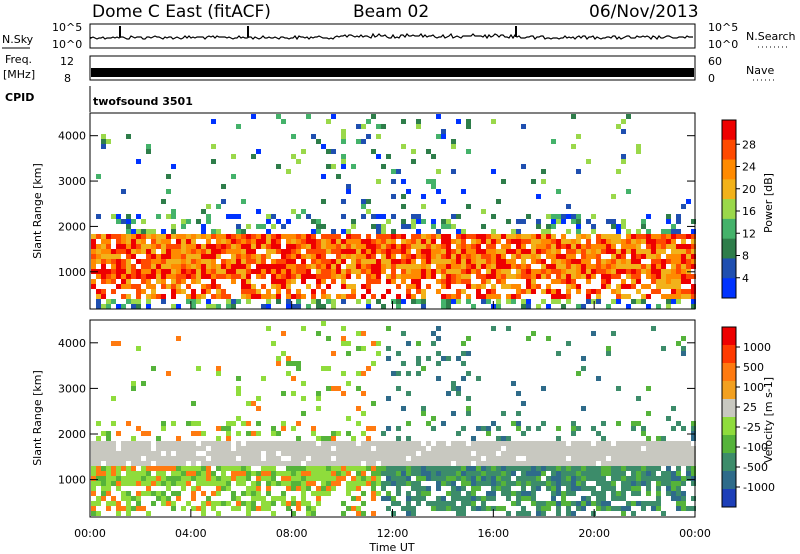 This screenshot has height=554, width=800. Describe the element at coordinates (749, 233) in the screenshot. I see `colorbar-tick-label: 12` at that location.